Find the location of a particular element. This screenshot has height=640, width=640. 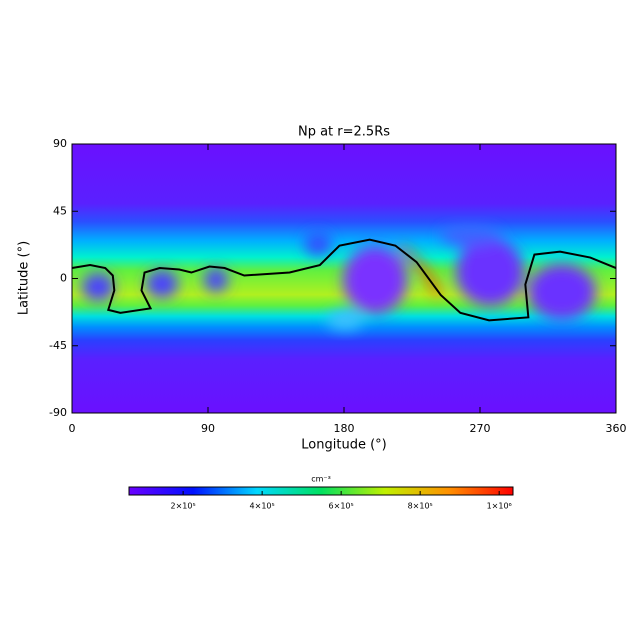

y-tick-label: 90 is located at coordinates (60, 143).